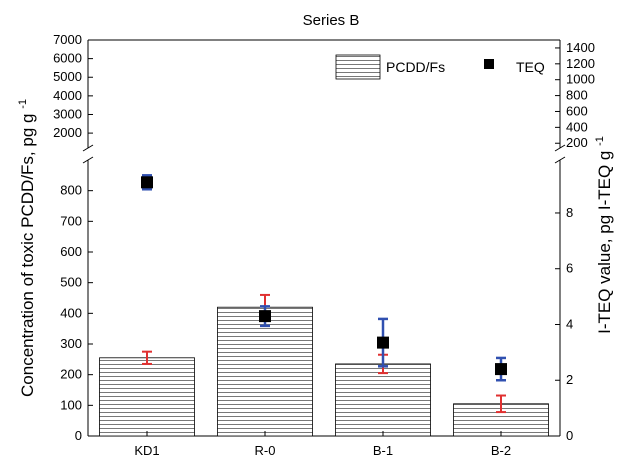 Image resolution: width=636 pixels, height=465 pixels. What do you see at coordinates (580, 79) in the screenshot?
I see `y2-tick-label: 1000` at bounding box center [580, 79].